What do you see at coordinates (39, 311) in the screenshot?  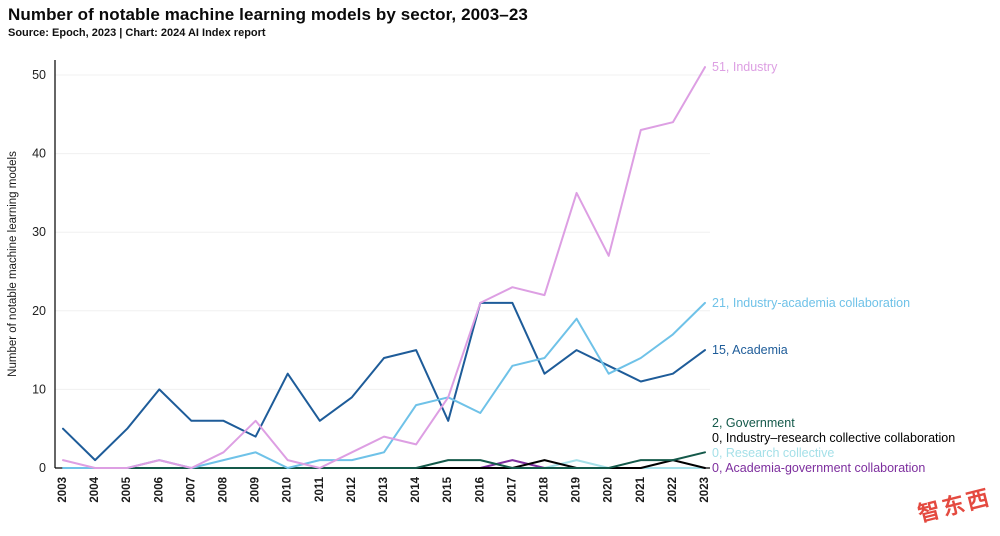 I see `y-tick-label: 20` at bounding box center [39, 311].